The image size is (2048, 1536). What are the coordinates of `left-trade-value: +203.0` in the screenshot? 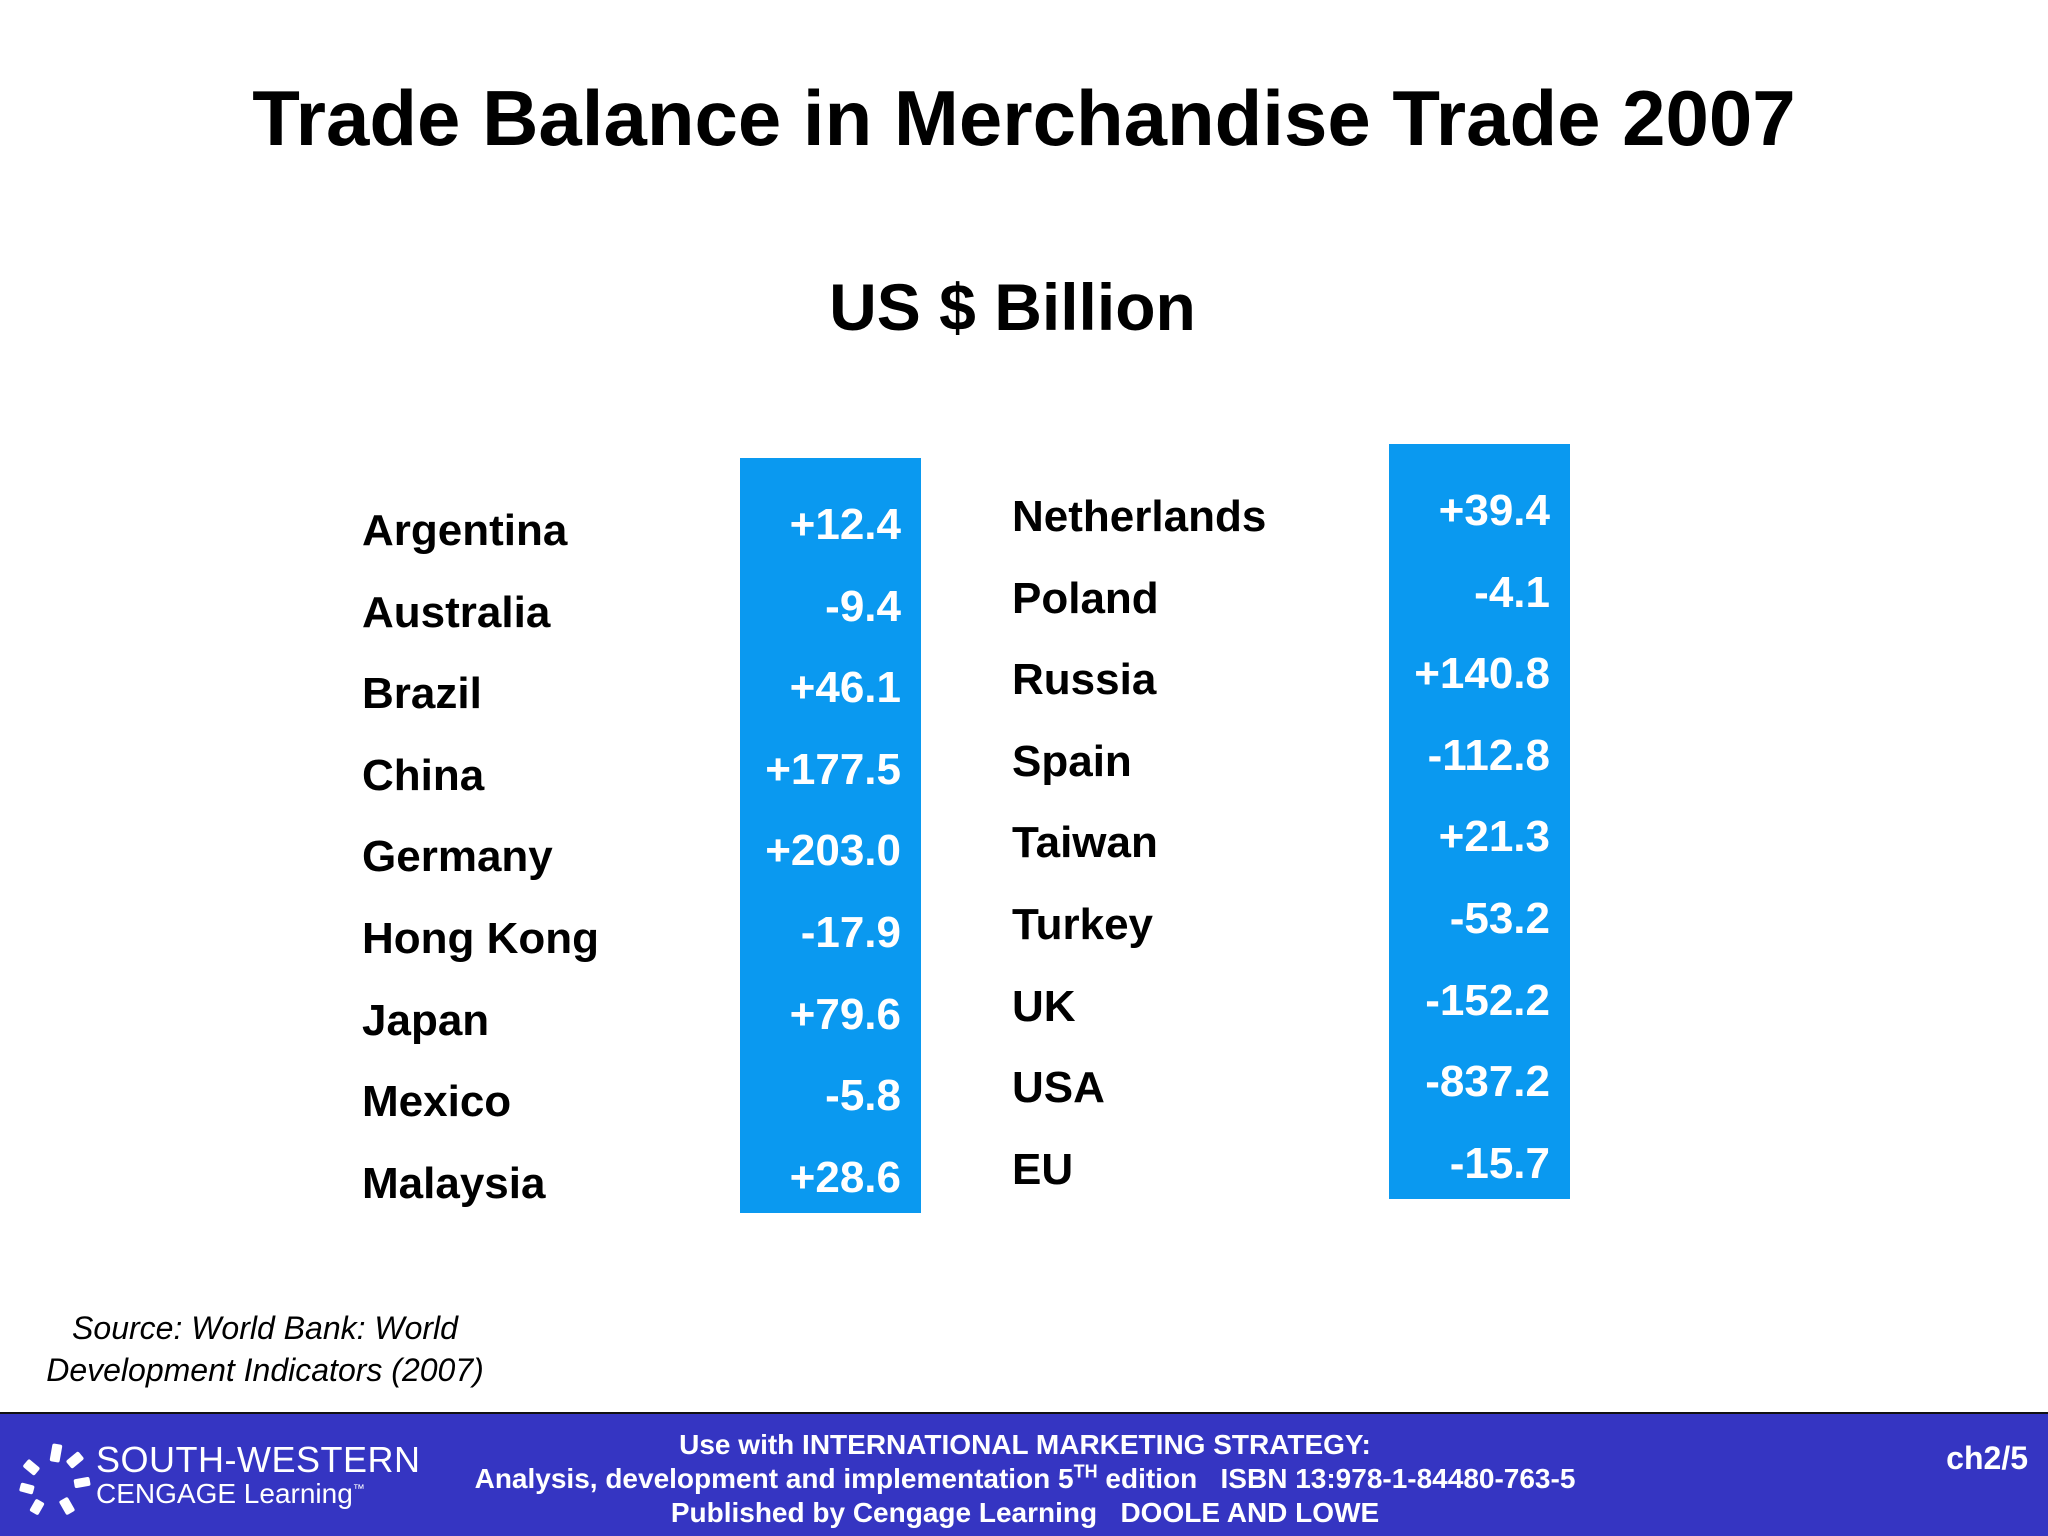 It's located at (833, 851).